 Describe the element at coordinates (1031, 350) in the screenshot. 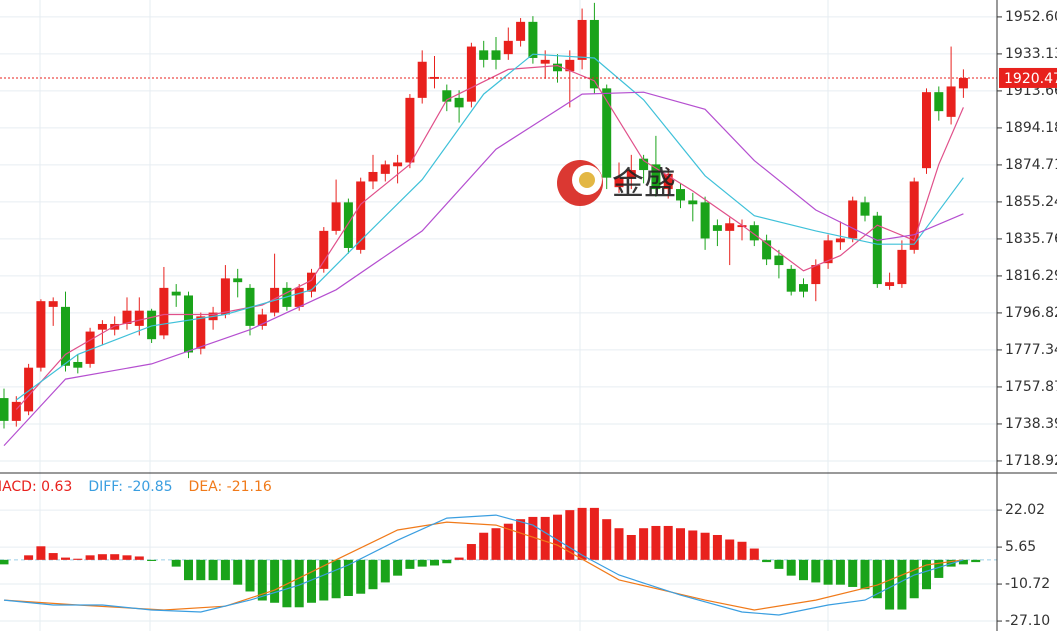

I see `y-tick-label: 1777.34` at that location.